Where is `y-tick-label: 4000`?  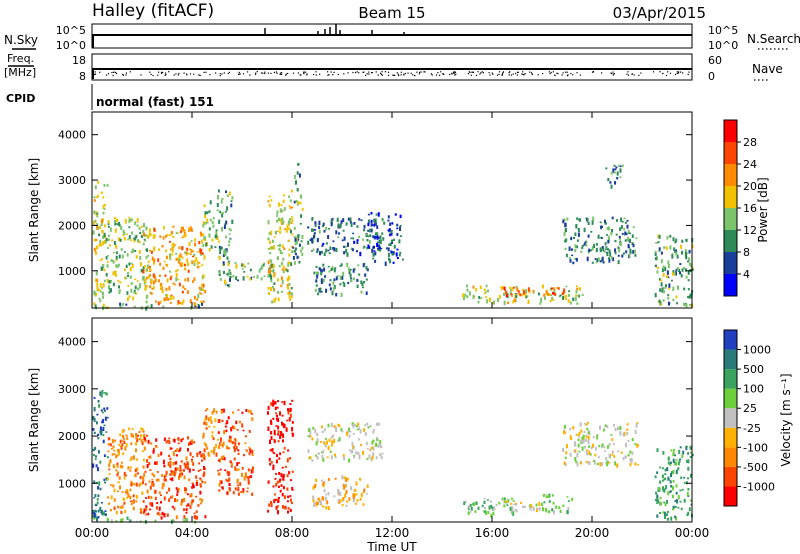 y-tick-label: 4000 is located at coordinates (72, 135).